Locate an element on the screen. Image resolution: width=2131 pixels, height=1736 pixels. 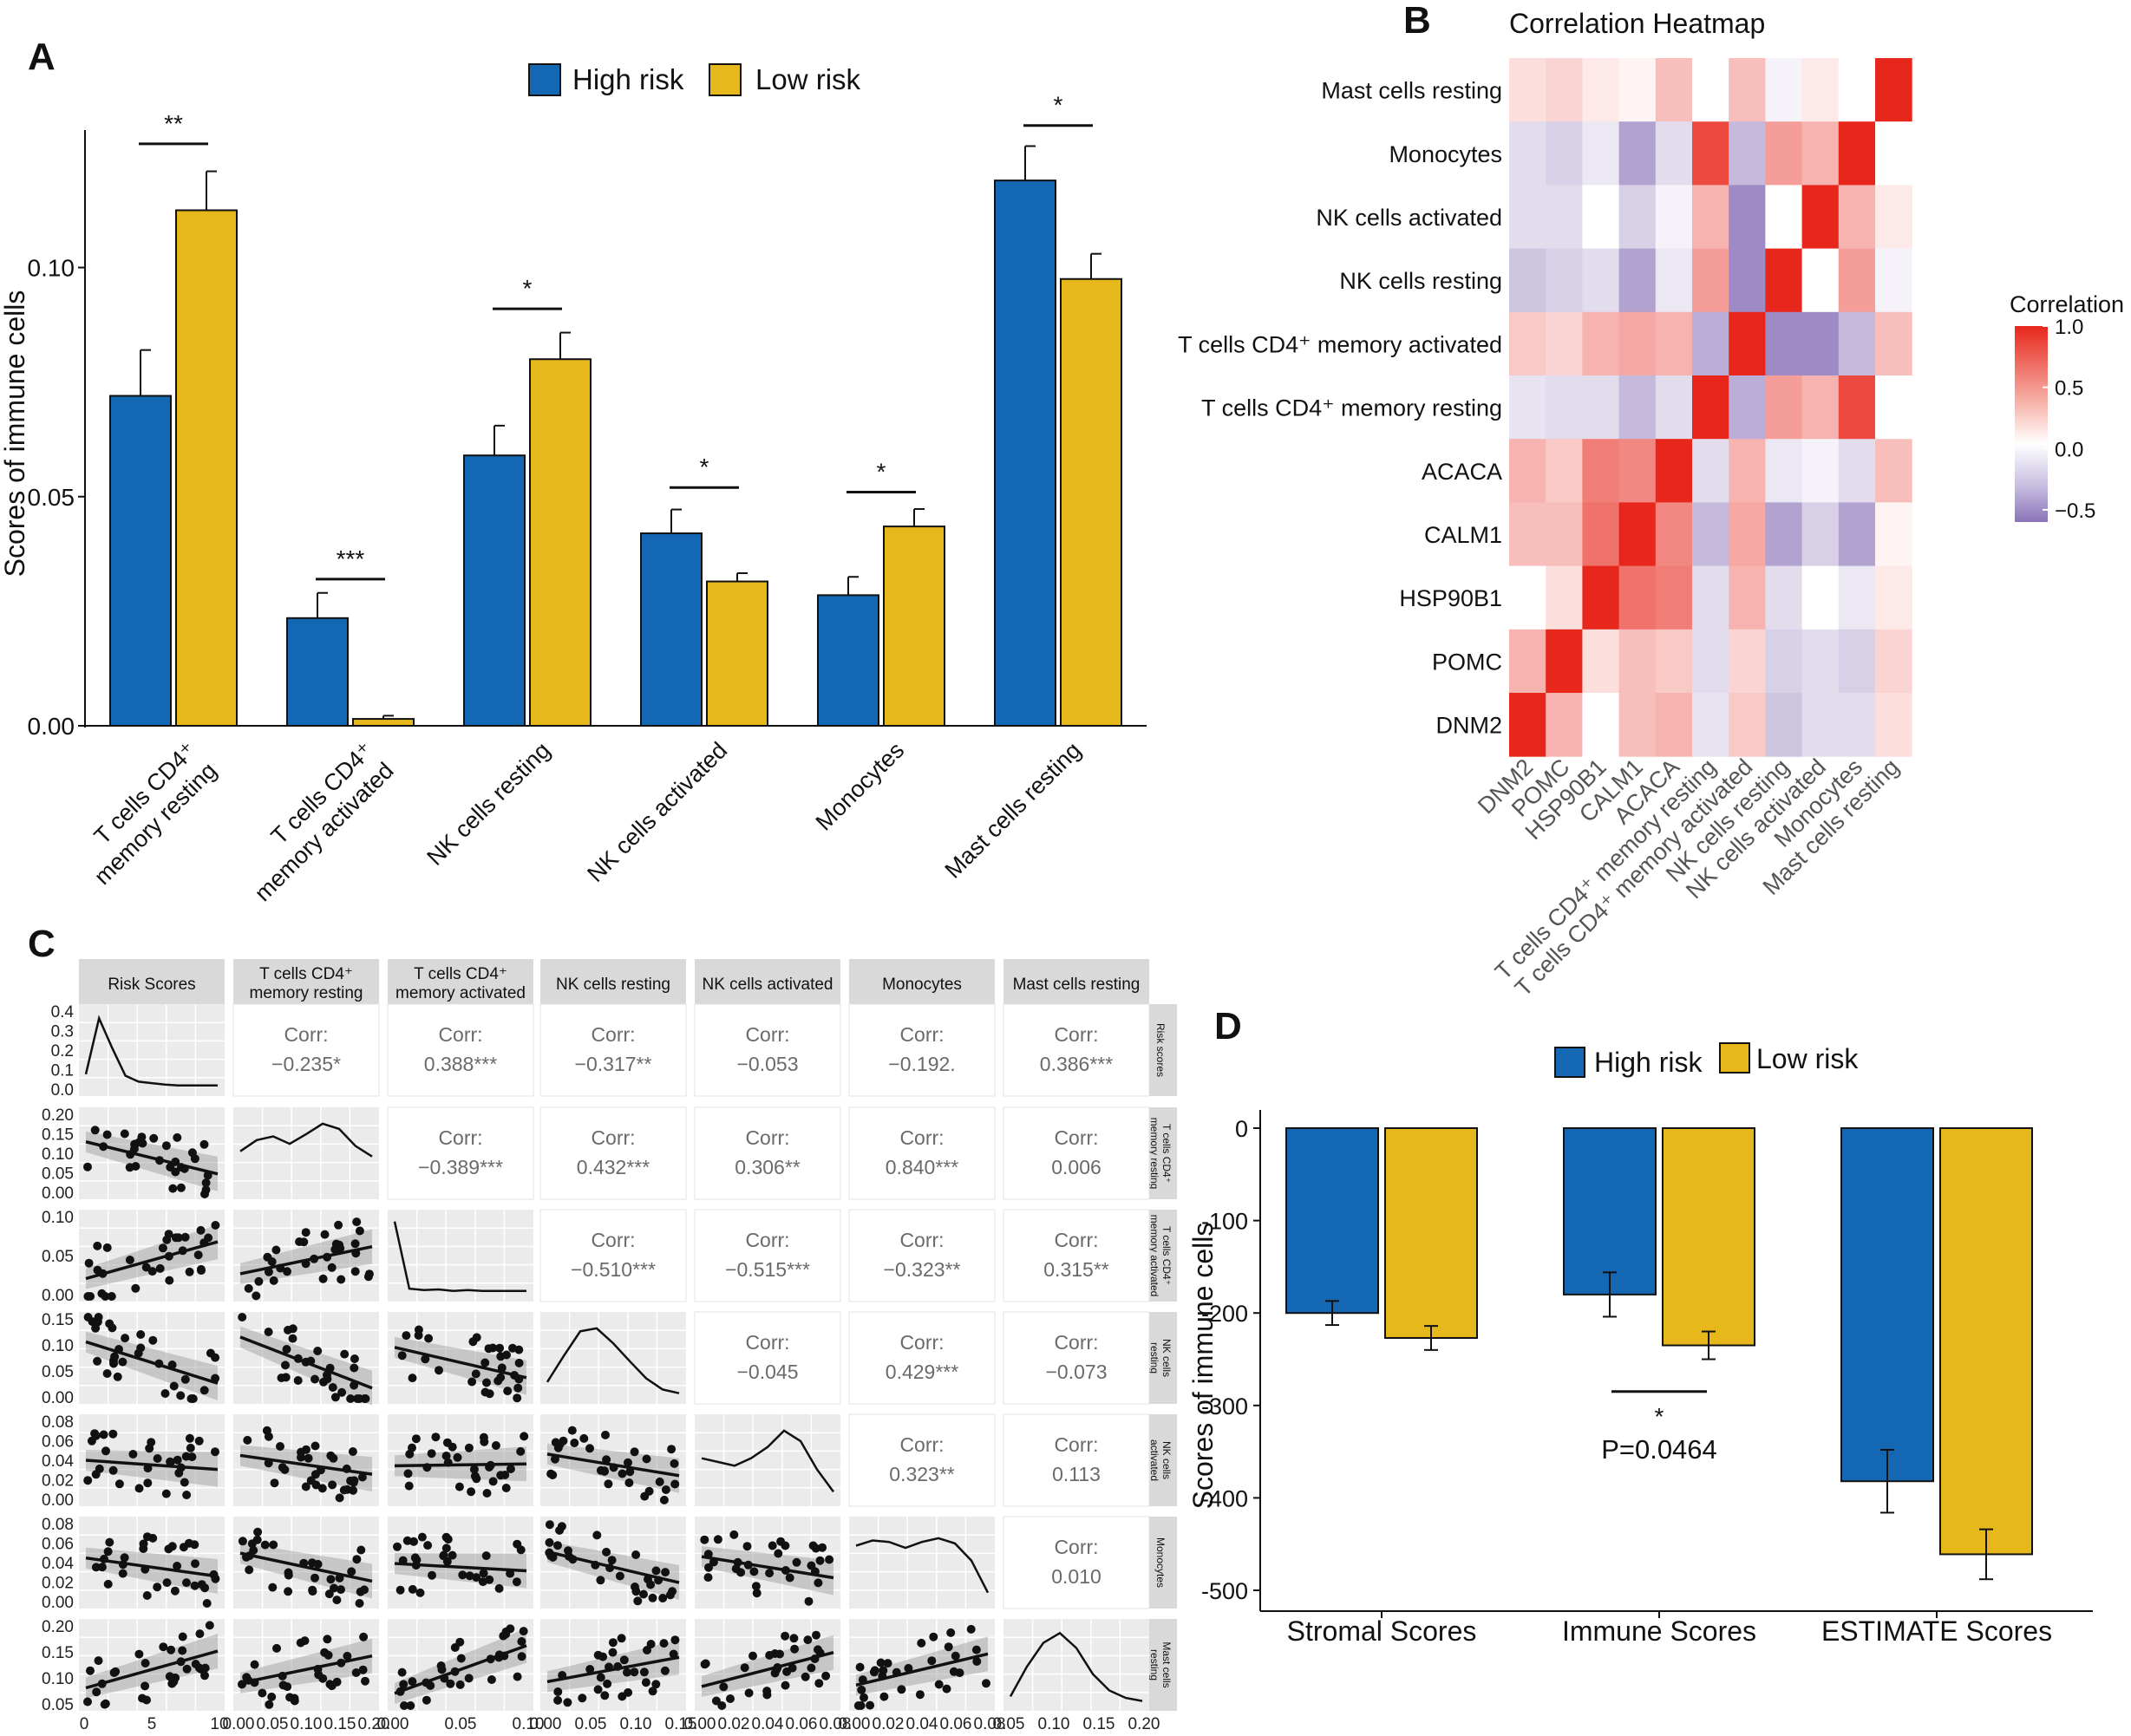
x-tick-label-c: 0.08 is located at coordinates (836, 1724).